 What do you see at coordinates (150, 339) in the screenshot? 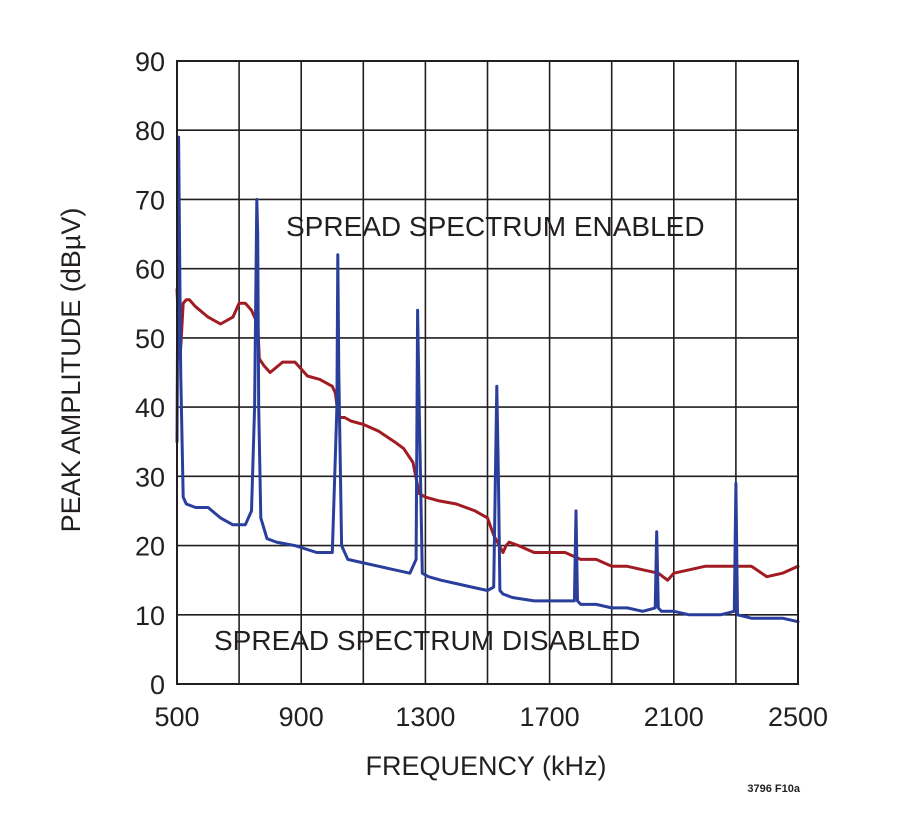
I see `y-tick-label: 50` at bounding box center [150, 339].